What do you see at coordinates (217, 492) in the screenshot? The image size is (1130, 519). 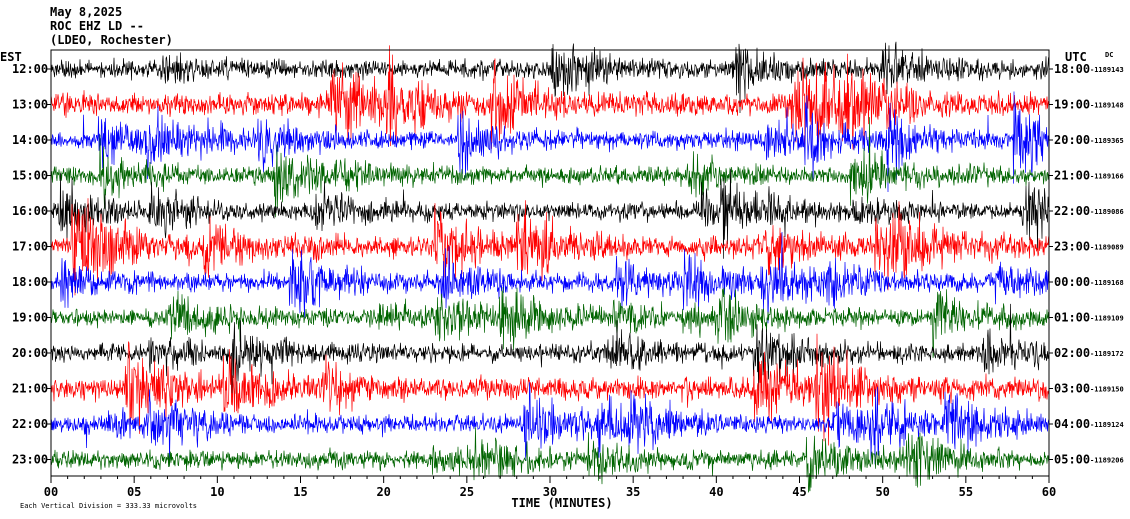 I see `x-tick-label: 10` at bounding box center [217, 492].